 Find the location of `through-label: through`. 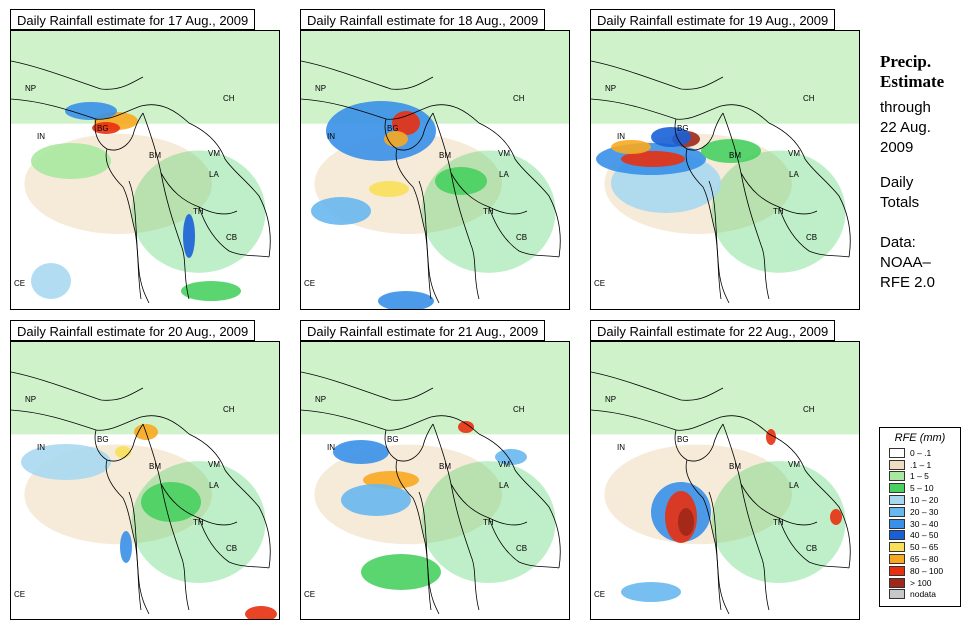

through-label: through is located at coordinates (905, 107).